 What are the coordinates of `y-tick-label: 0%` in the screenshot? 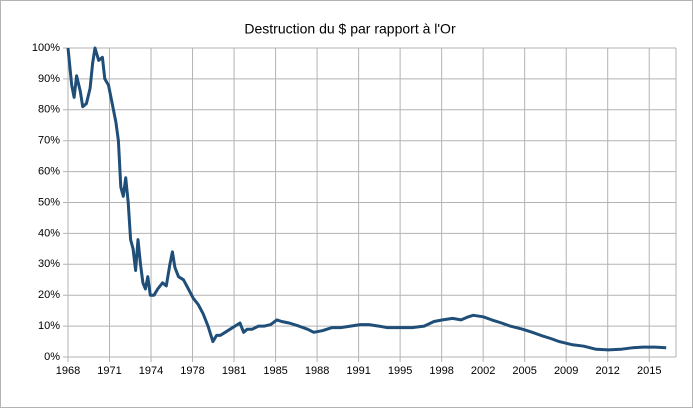 It's located at (52, 357).